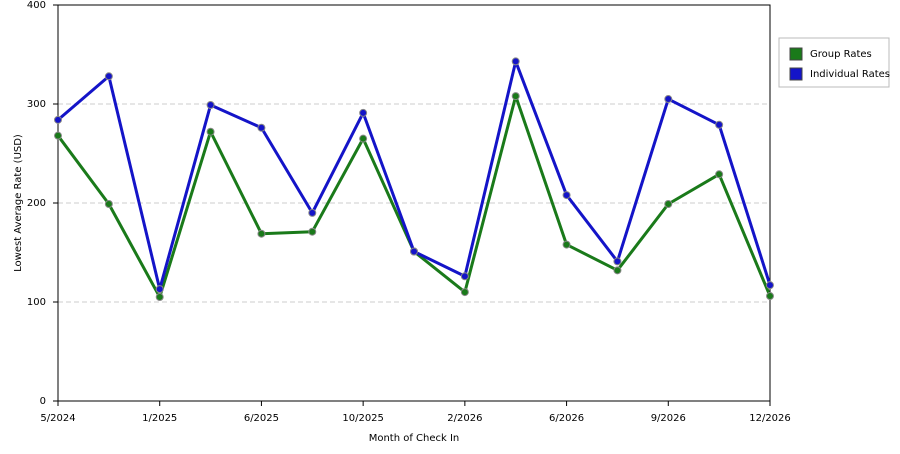 This screenshot has height=454, width=900. I want to click on legend-label: Group Rates, so click(841, 54).